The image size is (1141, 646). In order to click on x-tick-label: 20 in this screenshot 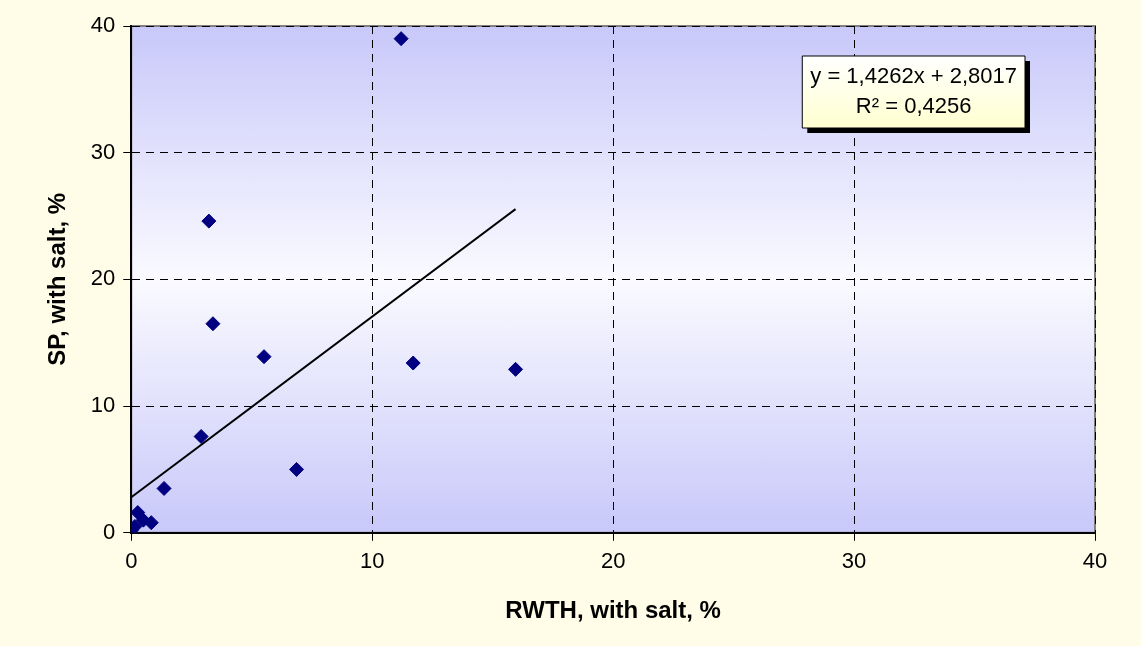, I will do `click(613, 561)`.